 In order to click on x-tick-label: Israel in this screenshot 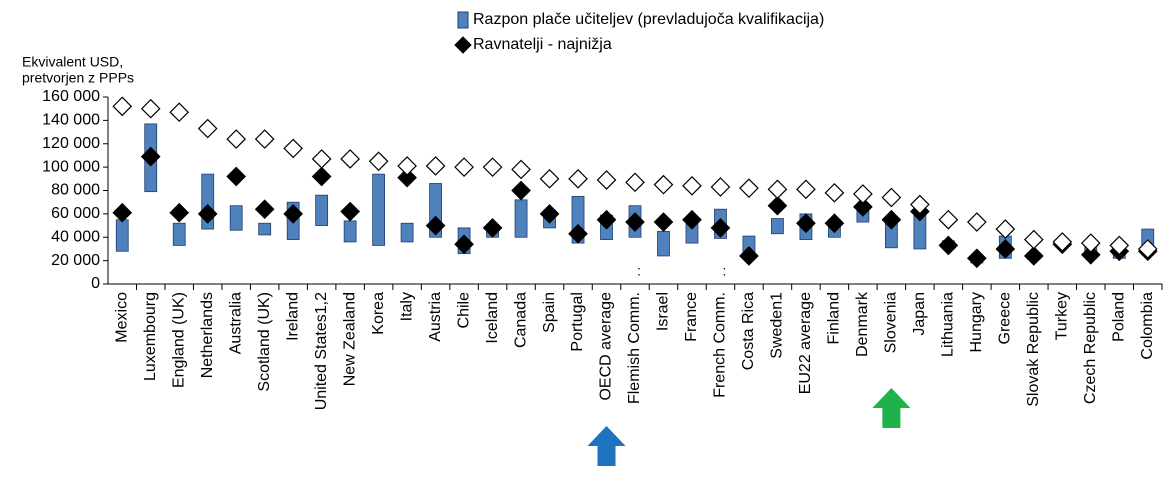, I will do `click(663, 311)`.